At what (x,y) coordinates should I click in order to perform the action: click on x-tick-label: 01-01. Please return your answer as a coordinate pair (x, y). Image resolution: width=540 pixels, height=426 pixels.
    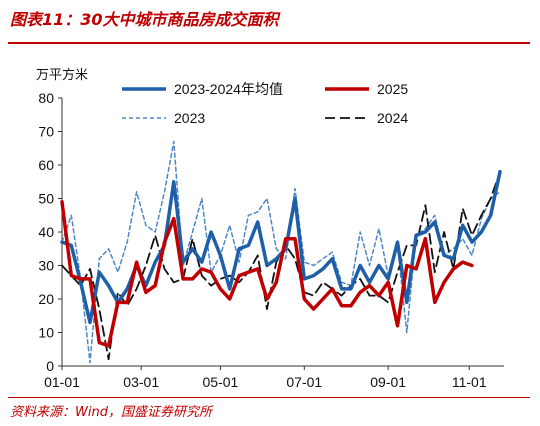
    Looking at the image, I should click on (62, 382).